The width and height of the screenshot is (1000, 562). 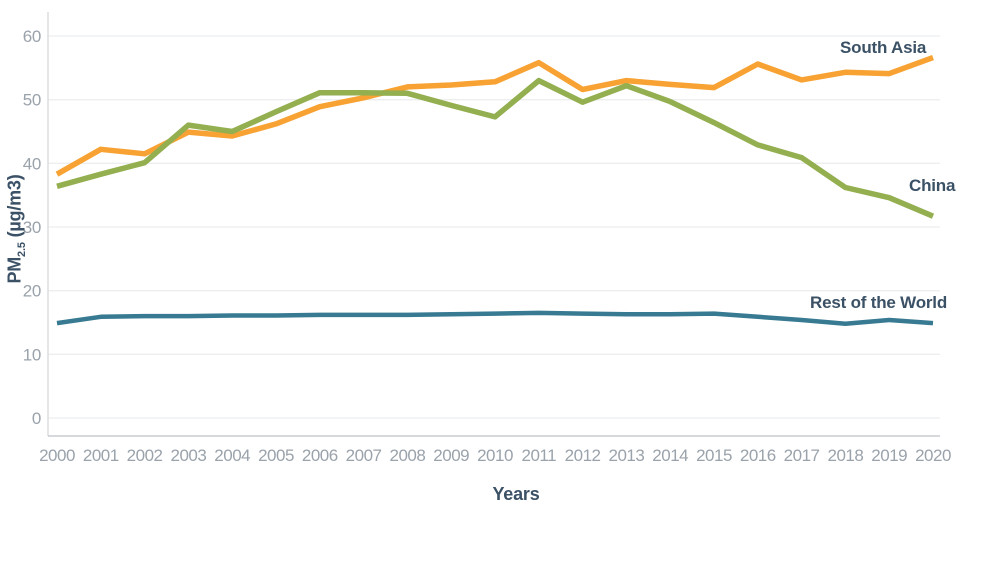 What do you see at coordinates (845, 455) in the screenshot?
I see `x-tick-label-2018: 2018` at bounding box center [845, 455].